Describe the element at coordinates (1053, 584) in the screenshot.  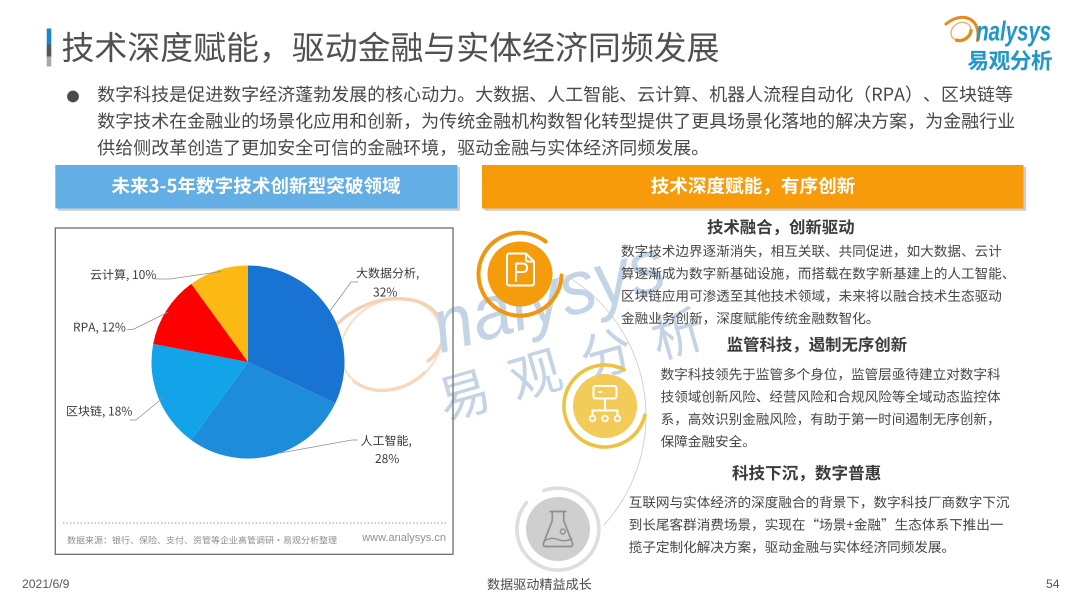
I see `svg-text: 54` at that location.